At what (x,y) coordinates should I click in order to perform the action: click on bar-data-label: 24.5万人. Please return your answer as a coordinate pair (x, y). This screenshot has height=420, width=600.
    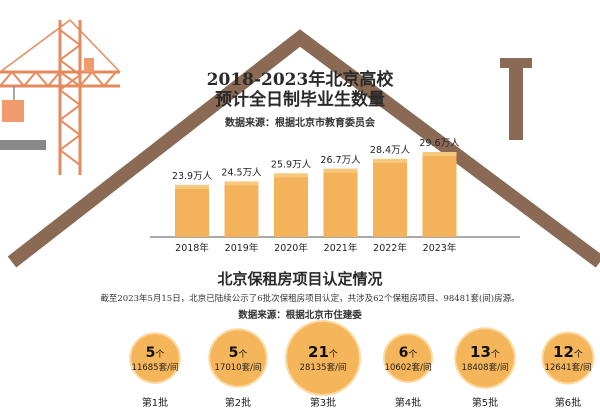
    Looking at the image, I should click on (241, 172).